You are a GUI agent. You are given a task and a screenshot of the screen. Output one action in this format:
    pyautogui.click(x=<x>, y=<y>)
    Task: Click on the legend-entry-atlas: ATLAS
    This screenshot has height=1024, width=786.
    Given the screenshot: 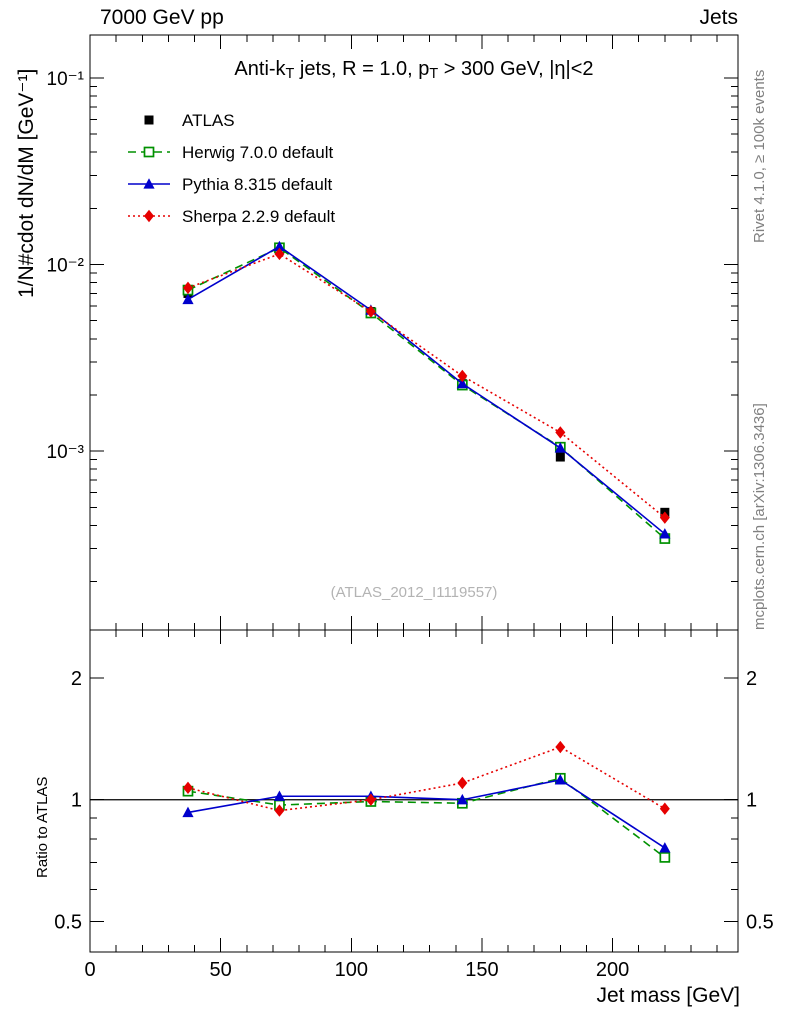 What is the action you would take?
    pyautogui.click(x=189, y=120)
    